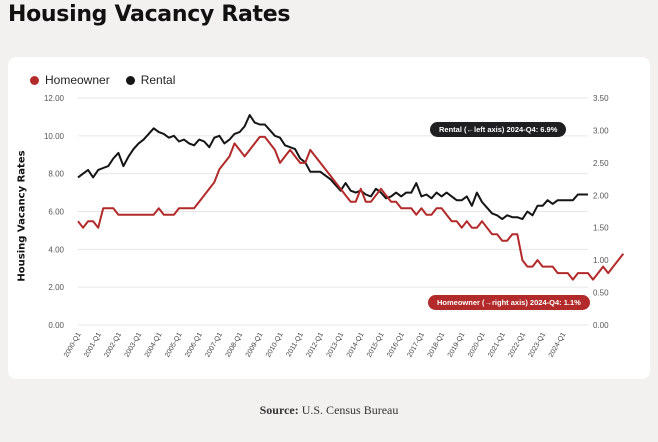  I want to click on legend-swatch-homeowner, so click(34, 80).